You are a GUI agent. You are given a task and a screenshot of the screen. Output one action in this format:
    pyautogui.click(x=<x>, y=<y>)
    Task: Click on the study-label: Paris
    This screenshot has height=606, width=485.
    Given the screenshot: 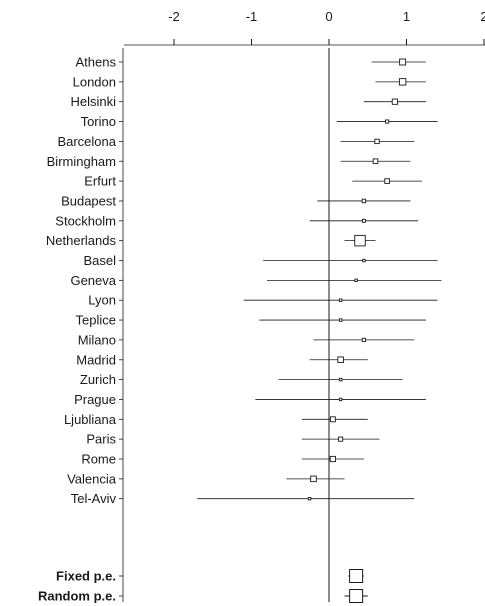 What is the action you would take?
    pyautogui.click(x=101, y=439)
    